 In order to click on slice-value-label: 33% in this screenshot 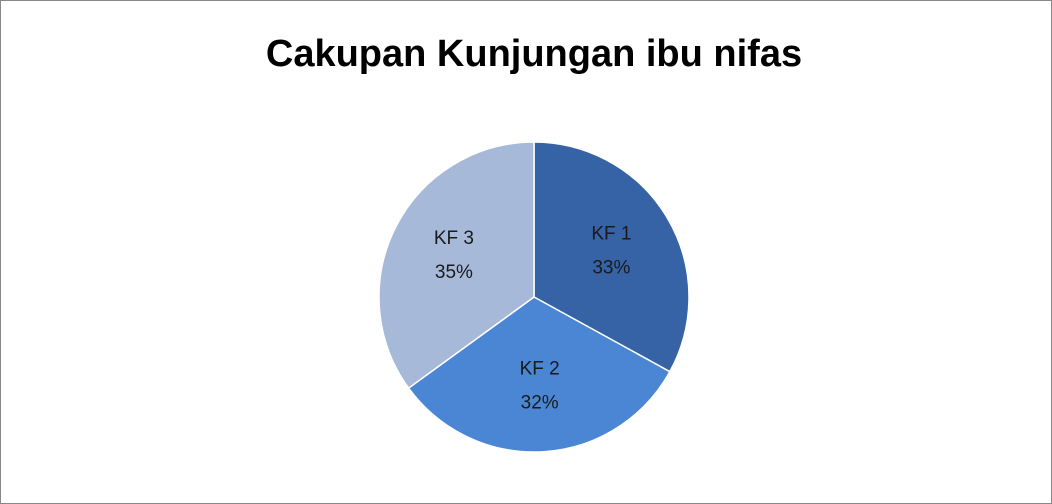, I will do `click(611, 267)`.